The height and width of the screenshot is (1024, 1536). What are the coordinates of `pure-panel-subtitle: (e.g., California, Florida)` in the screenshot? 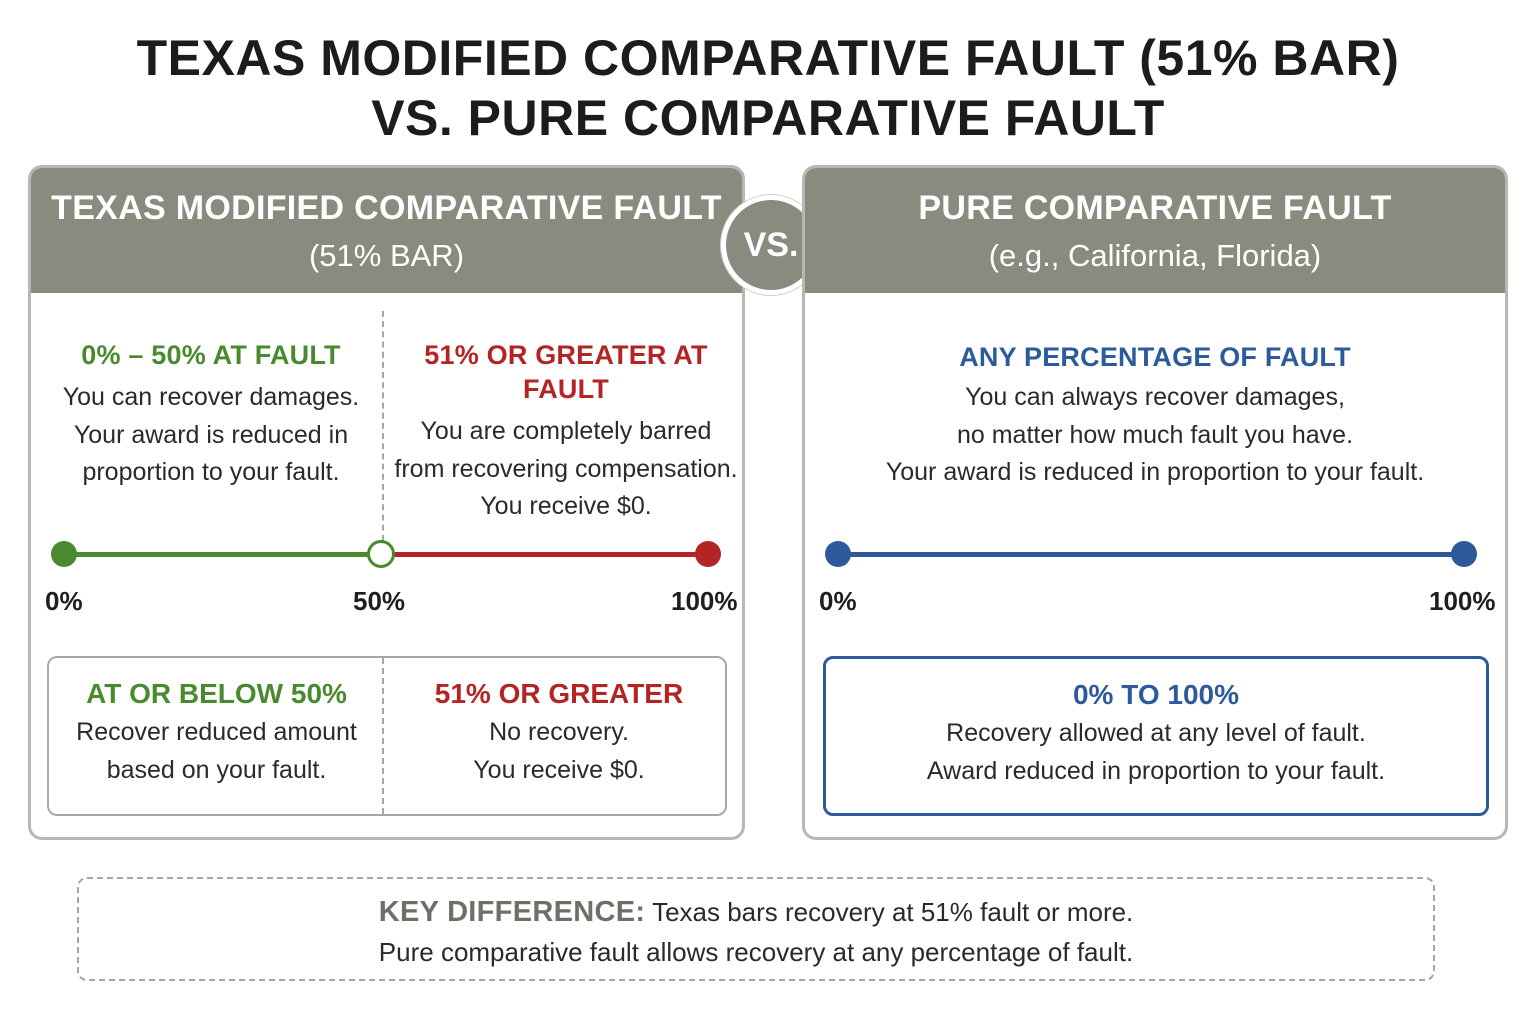 It's located at (1155, 255).